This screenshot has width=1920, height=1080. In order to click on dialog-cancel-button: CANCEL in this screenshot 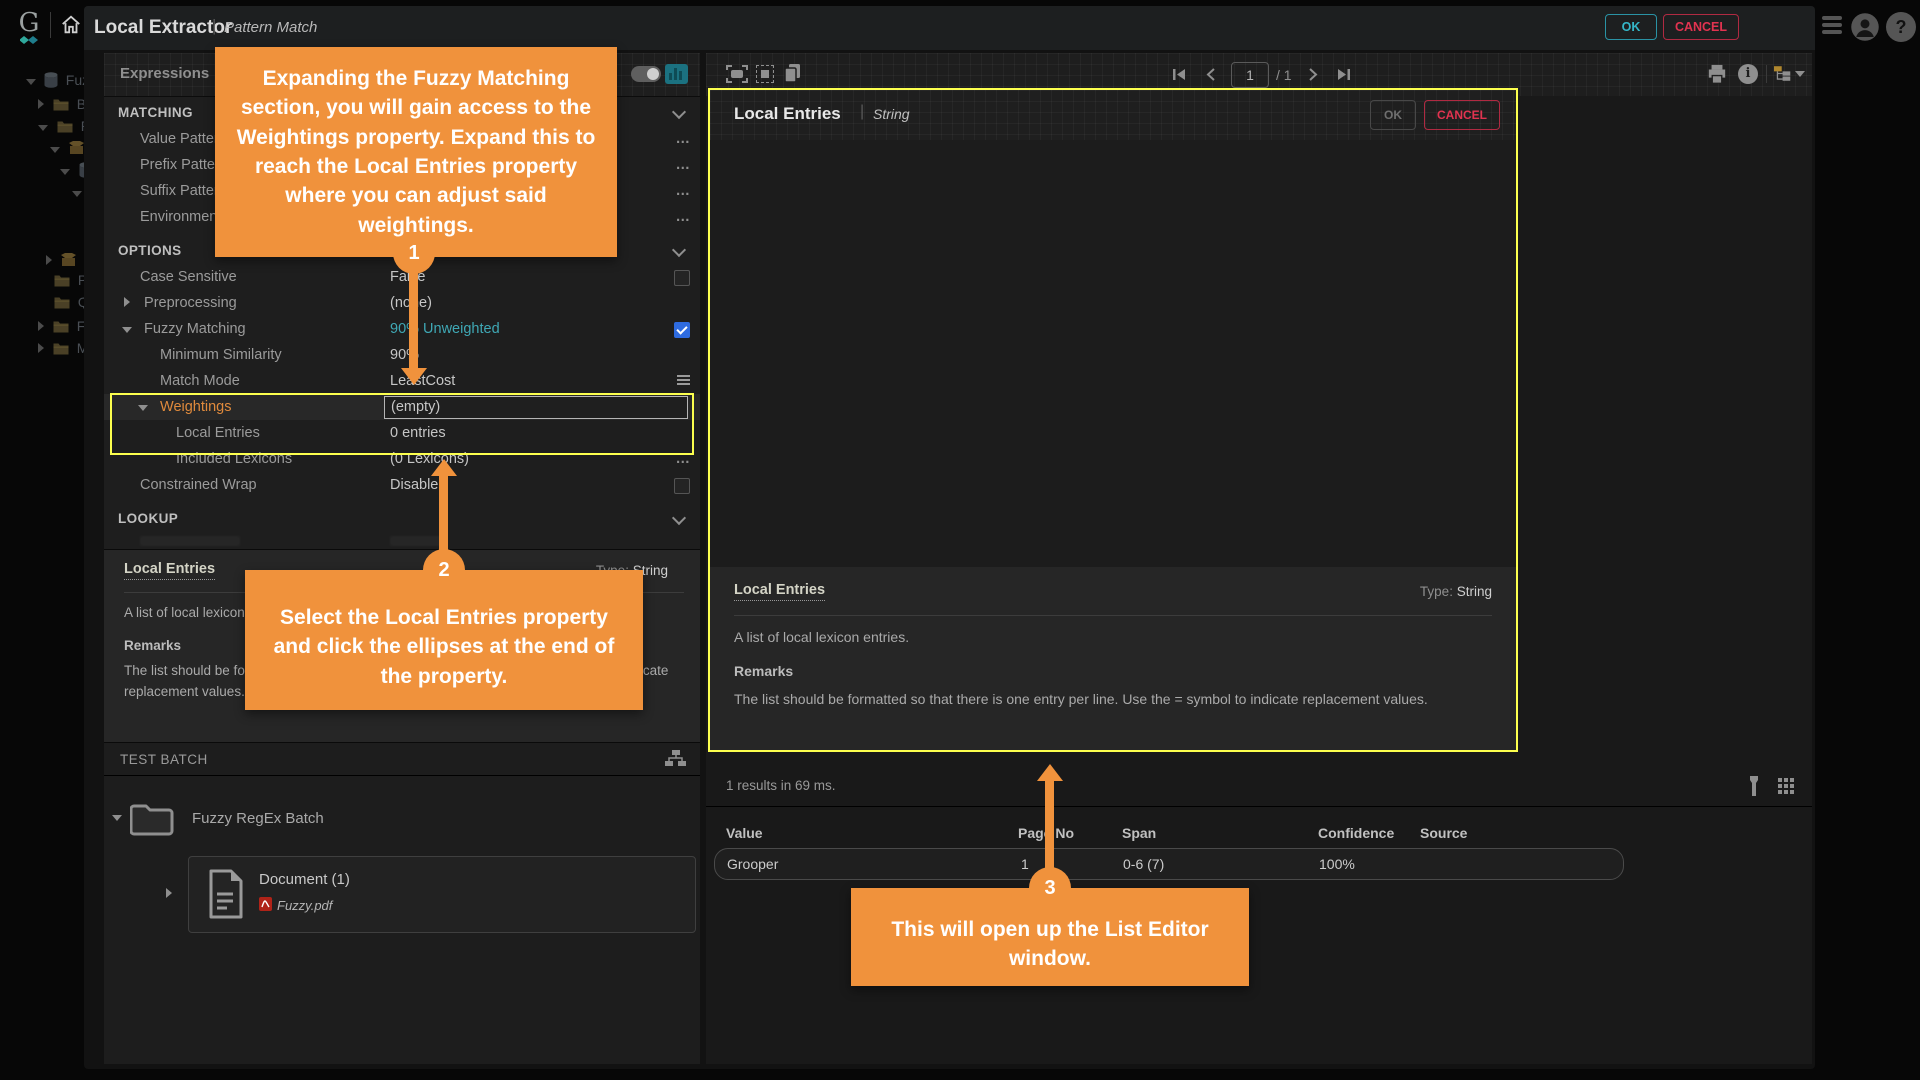, I will do `click(1462, 115)`.